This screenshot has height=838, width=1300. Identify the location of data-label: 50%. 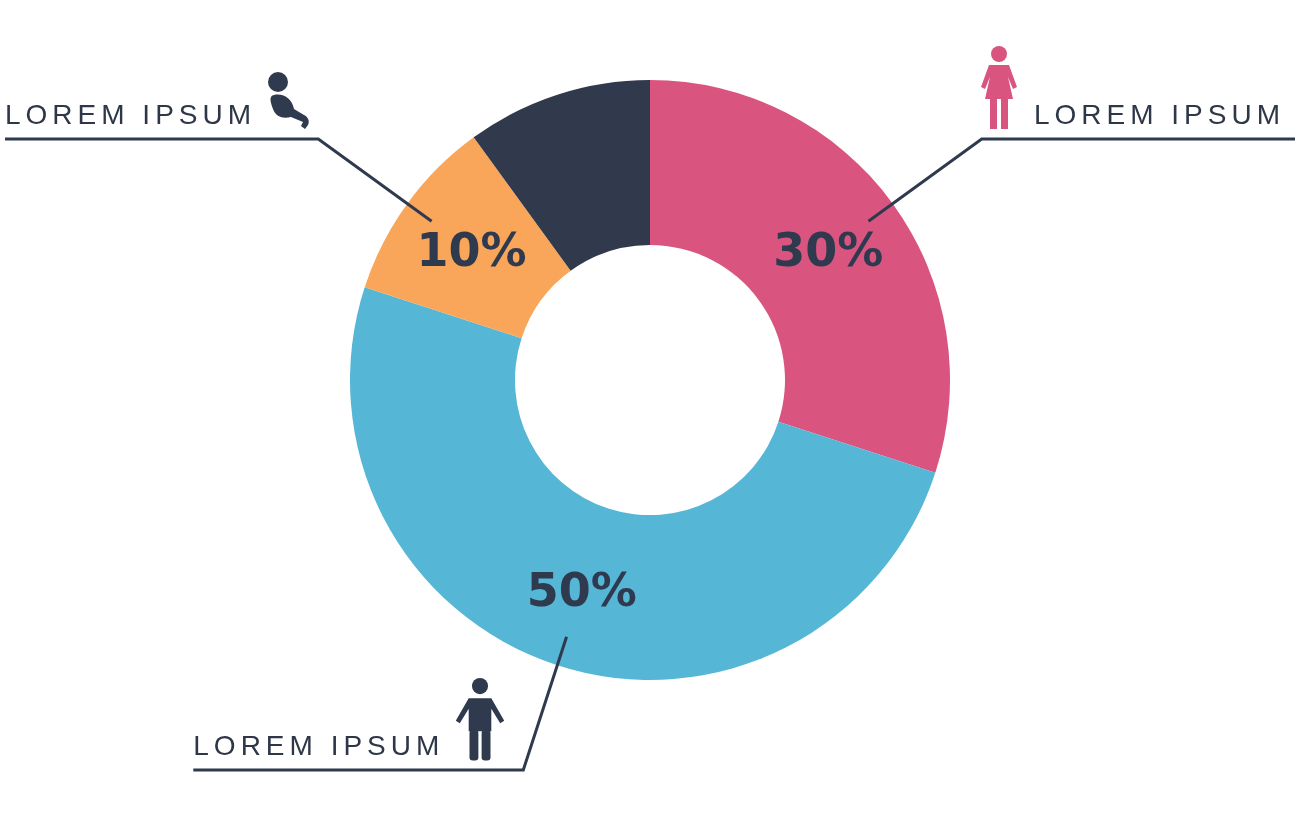
(581, 589).